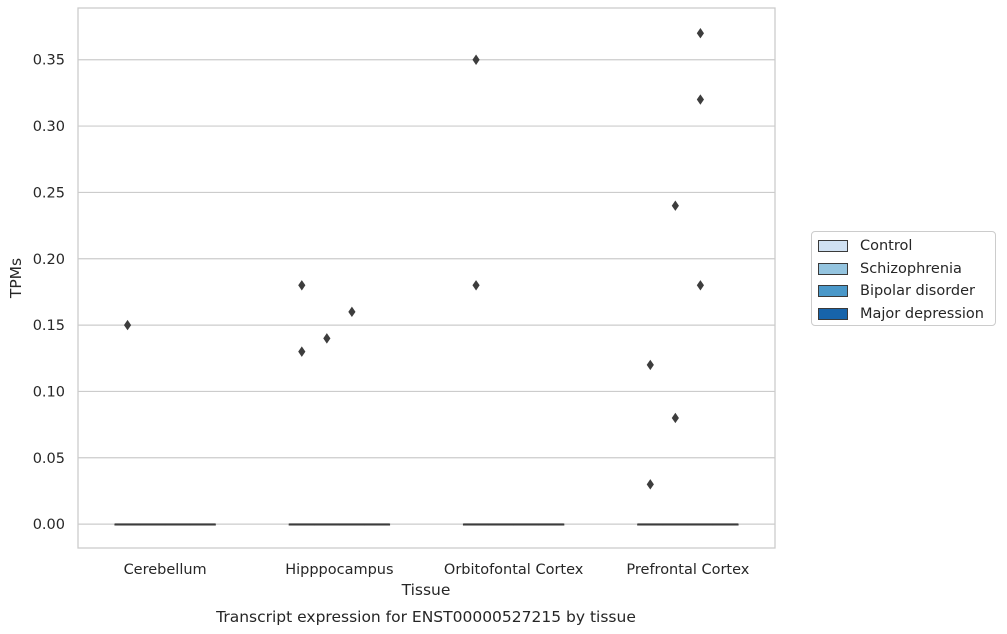 This screenshot has width=1007, height=634. I want to click on legend-label: Control, so click(886, 246).